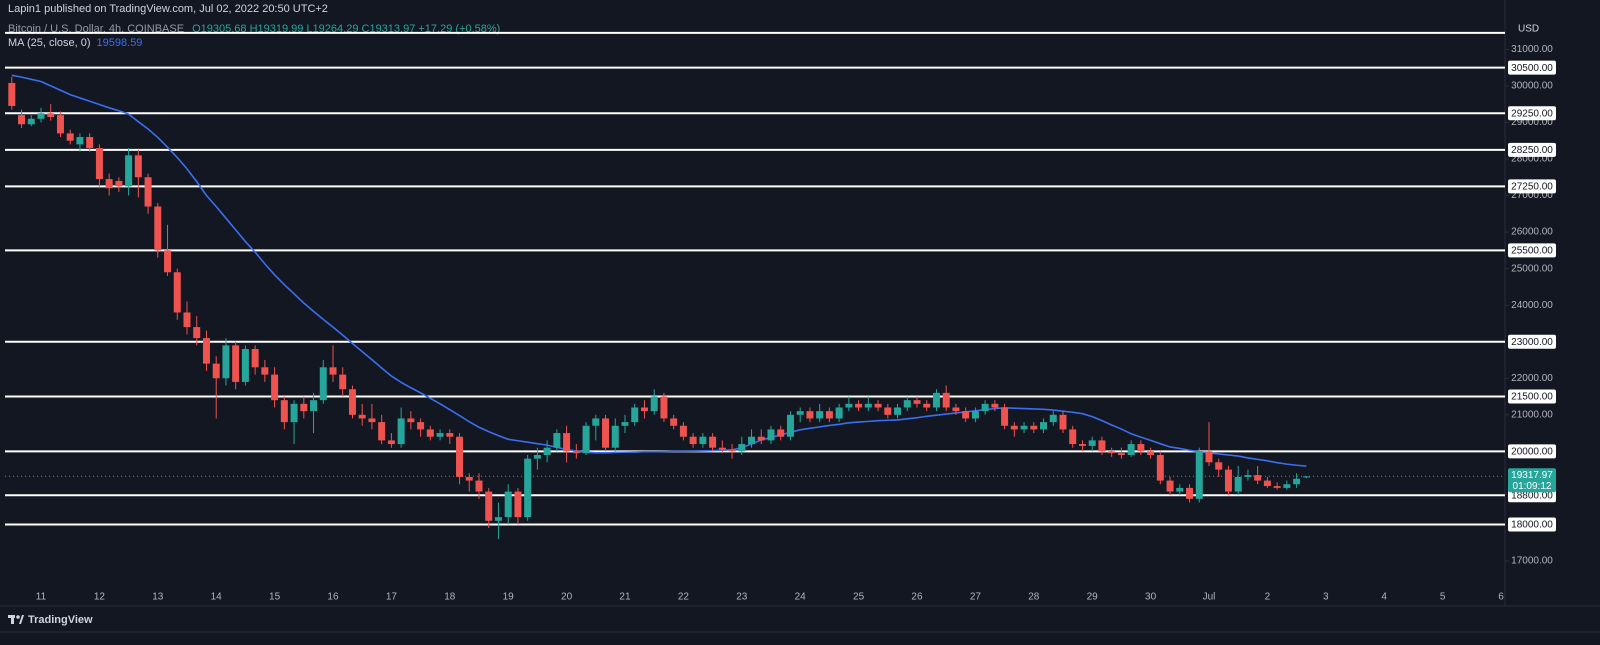  Describe the element at coordinates (859, 597) in the screenshot. I see `x-tick-label: 25` at that location.